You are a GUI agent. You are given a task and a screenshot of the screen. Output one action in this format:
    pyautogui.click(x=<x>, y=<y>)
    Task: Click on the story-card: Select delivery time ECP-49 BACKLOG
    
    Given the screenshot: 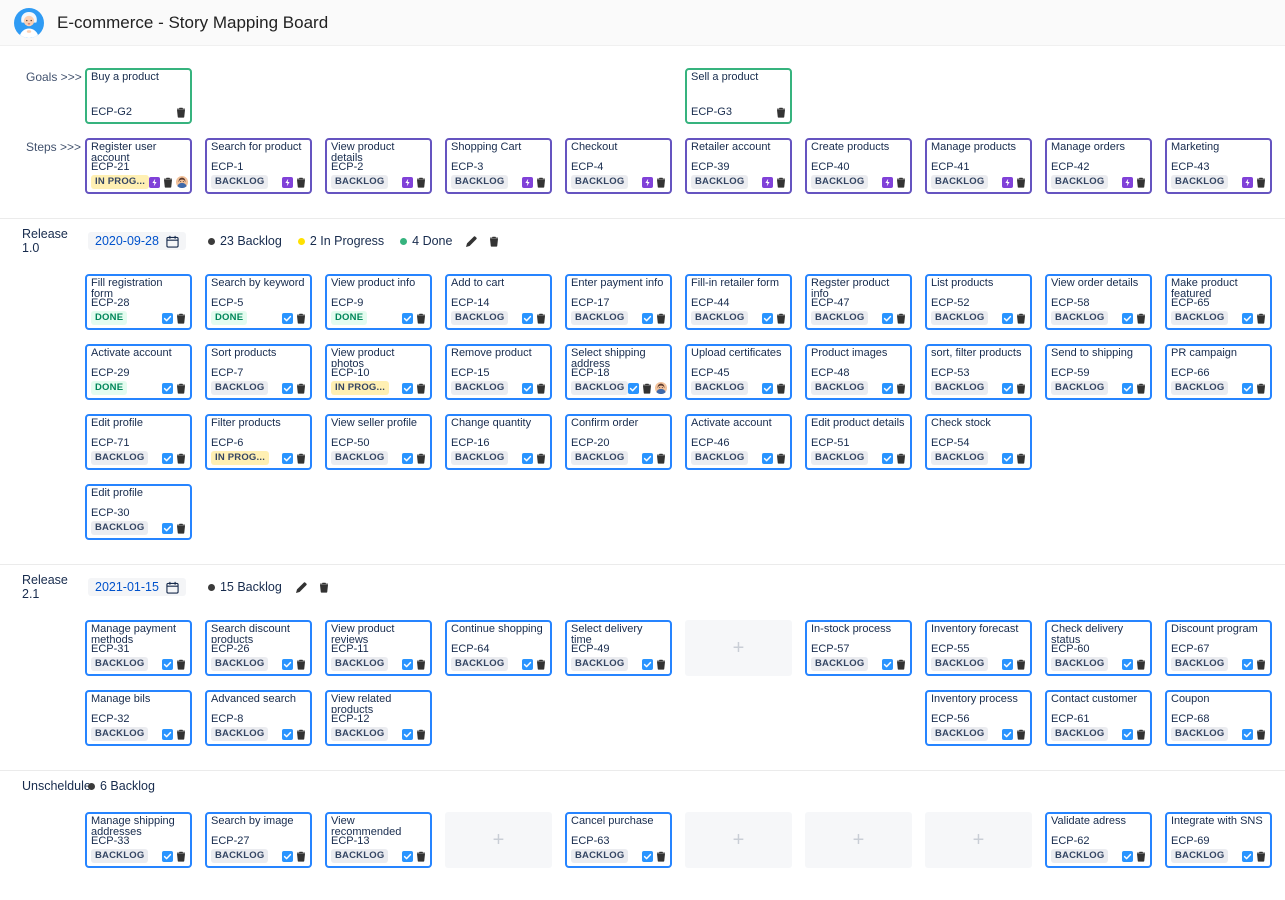 What is the action you would take?
    pyautogui.click(x=618, y=648)
    